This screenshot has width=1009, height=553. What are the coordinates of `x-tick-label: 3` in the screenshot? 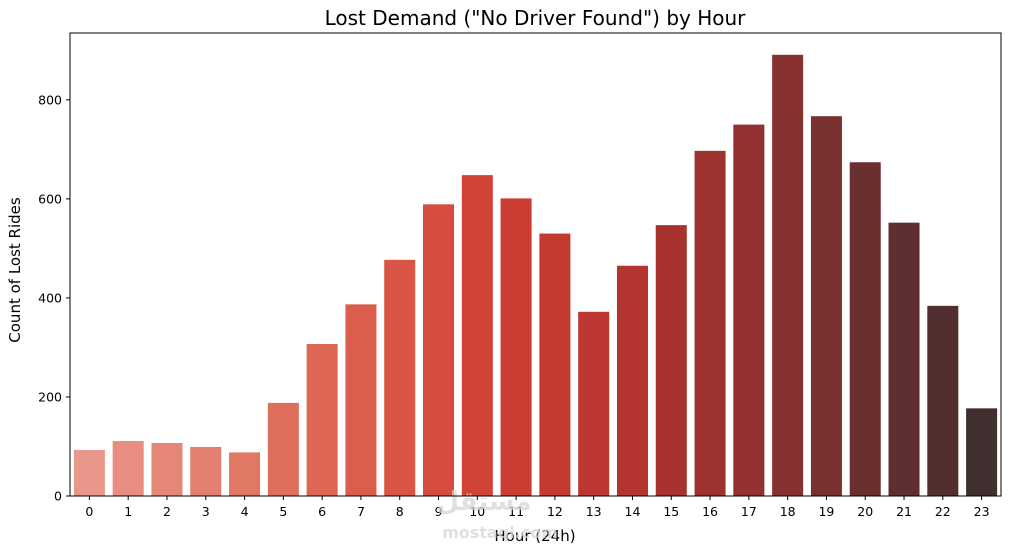 It's located at (206, 511).